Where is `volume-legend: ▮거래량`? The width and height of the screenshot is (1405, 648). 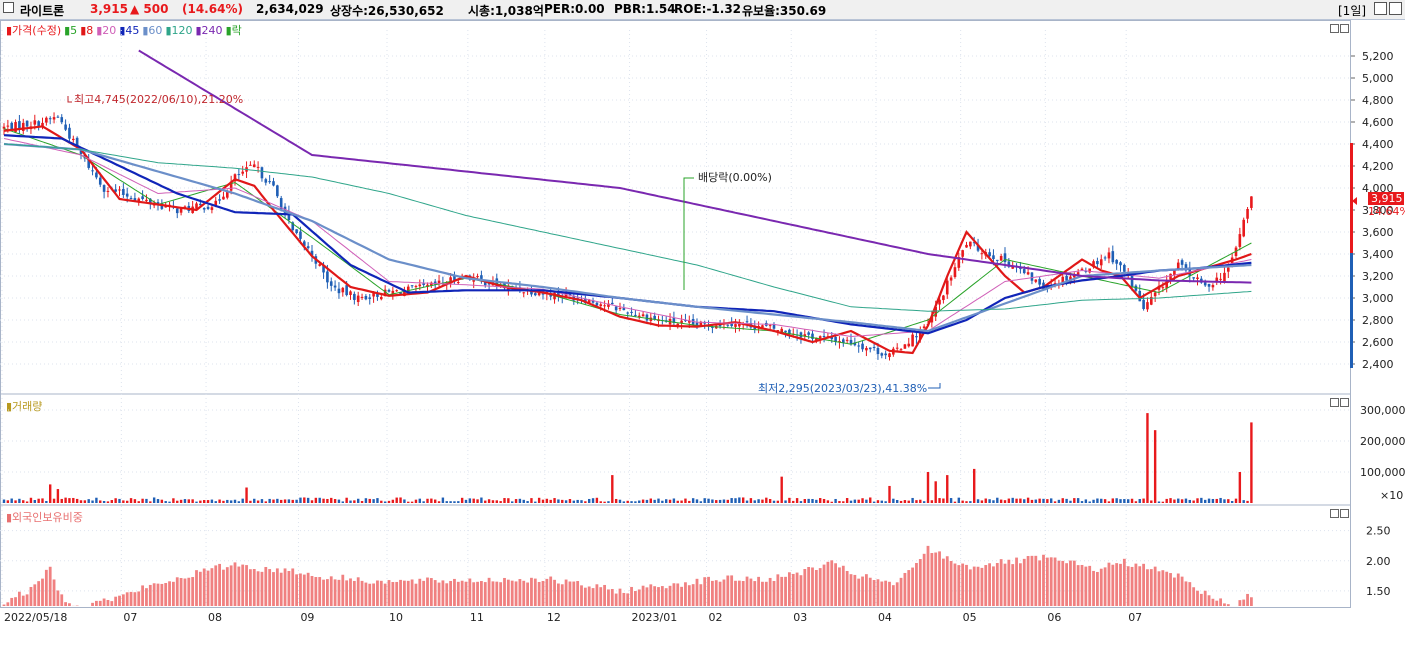
volume-legend: ▮거래량 is located at coordinates (24, 406).